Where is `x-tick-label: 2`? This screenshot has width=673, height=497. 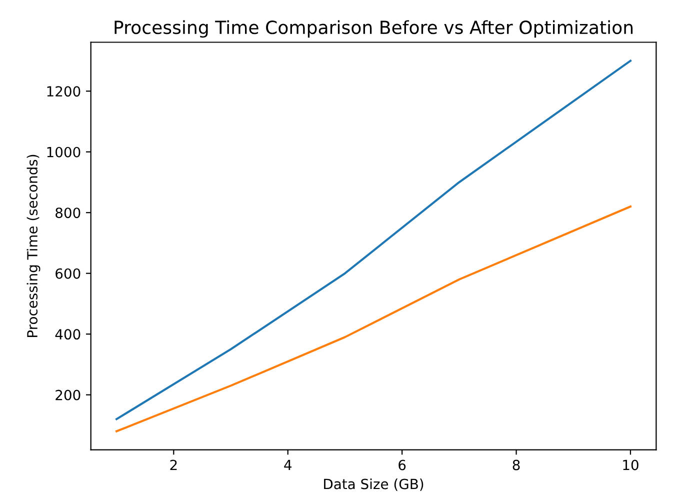 x-tick-label: 2 is located at coordinates (173, 465).